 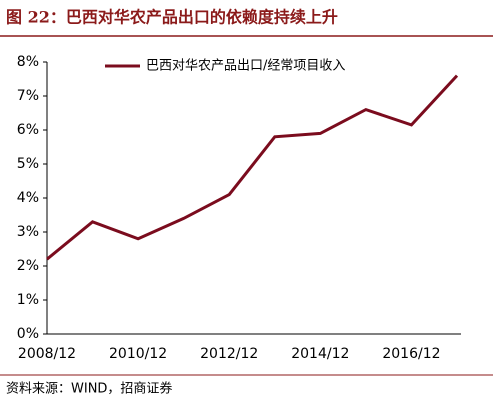 What do you see at coordinates (28, 62) in the screenshot?
I see `y-tick-label: 8%` at bounding box center [28, 62].